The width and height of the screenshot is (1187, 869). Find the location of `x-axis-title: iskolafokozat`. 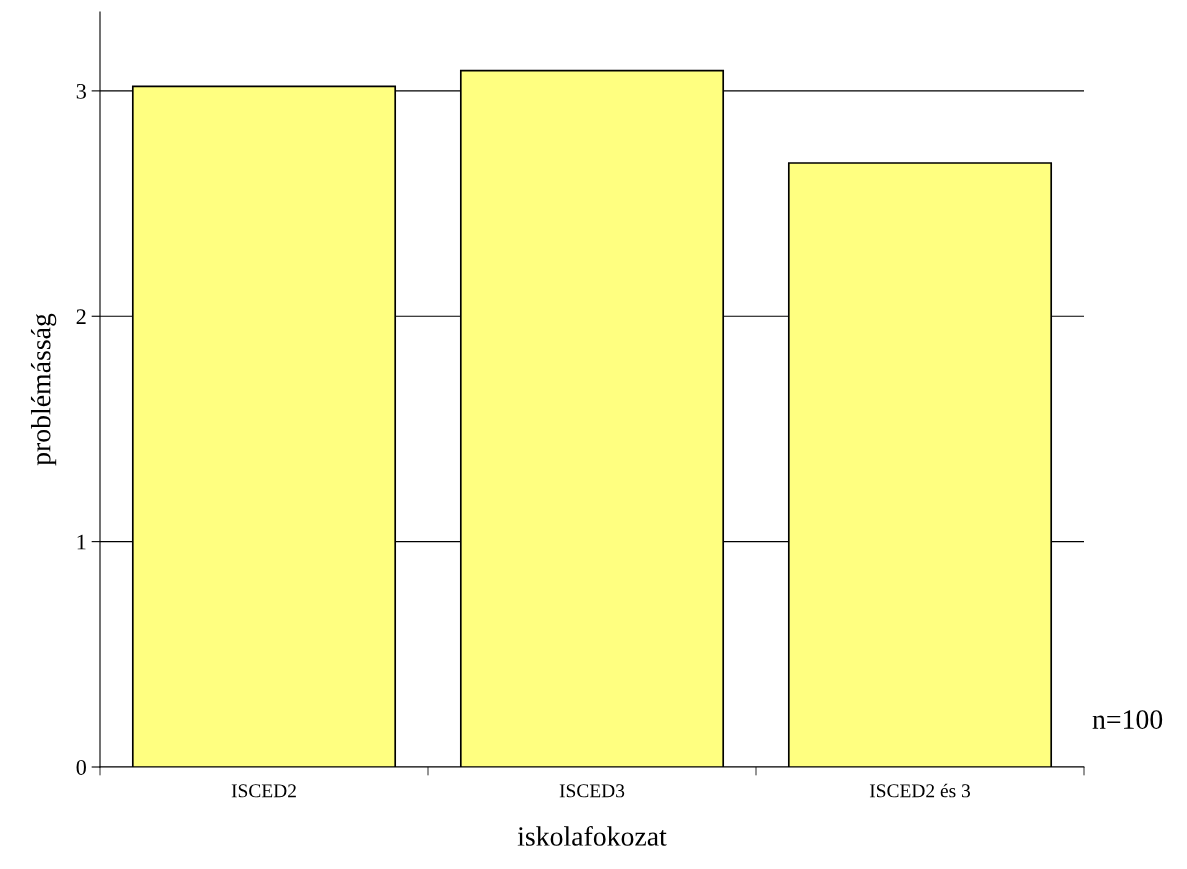

x-axis-title: iskolafokozat is located at coordinates (592, 836).